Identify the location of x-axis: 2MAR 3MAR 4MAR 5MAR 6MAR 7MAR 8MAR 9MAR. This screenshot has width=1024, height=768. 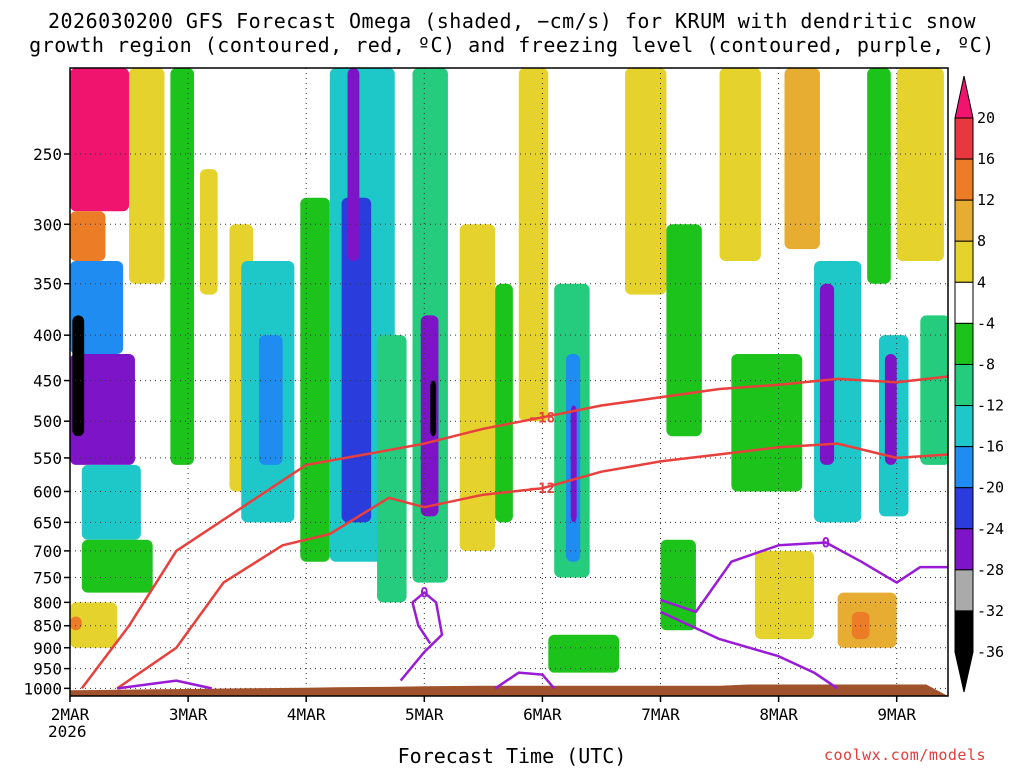
(483, 710).